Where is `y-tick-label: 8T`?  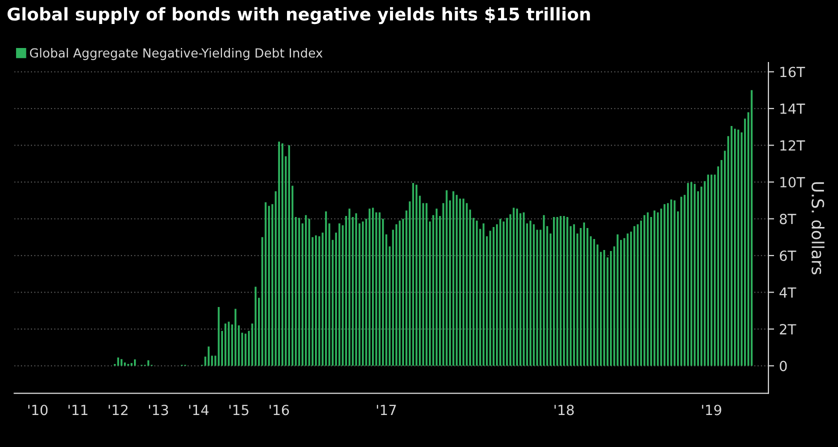 y-tick-label: 8T is located at coordinates (788, 219).